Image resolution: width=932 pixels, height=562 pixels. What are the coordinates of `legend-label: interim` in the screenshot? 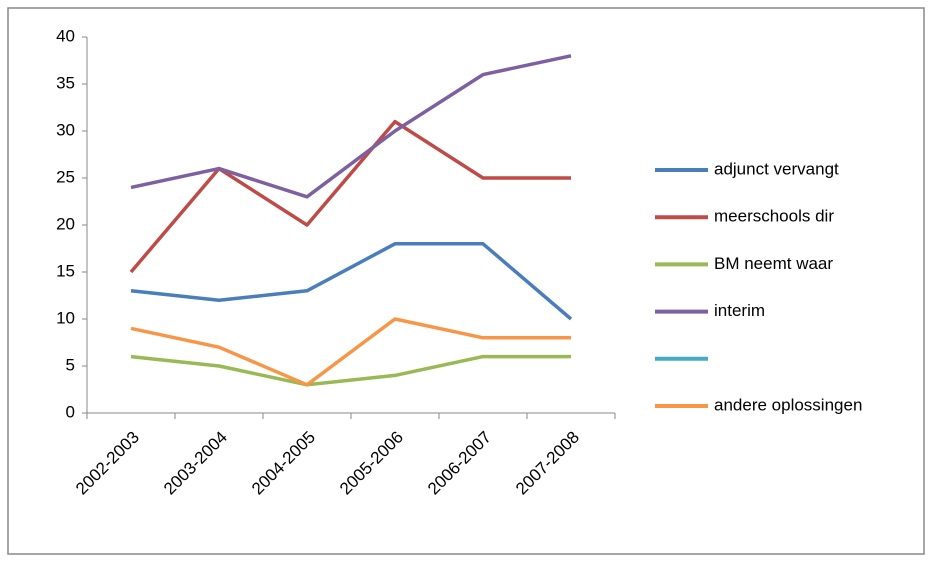 It's located at (739, 310).